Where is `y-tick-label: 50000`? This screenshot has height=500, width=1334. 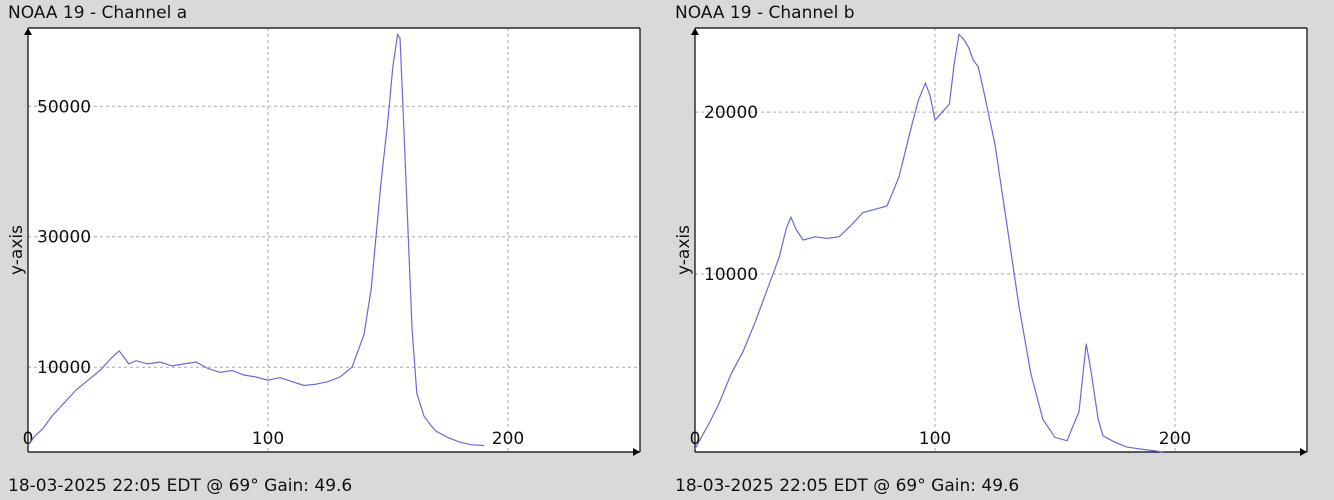 y-tick-label: 50000 is located at coordinates (64, 107).